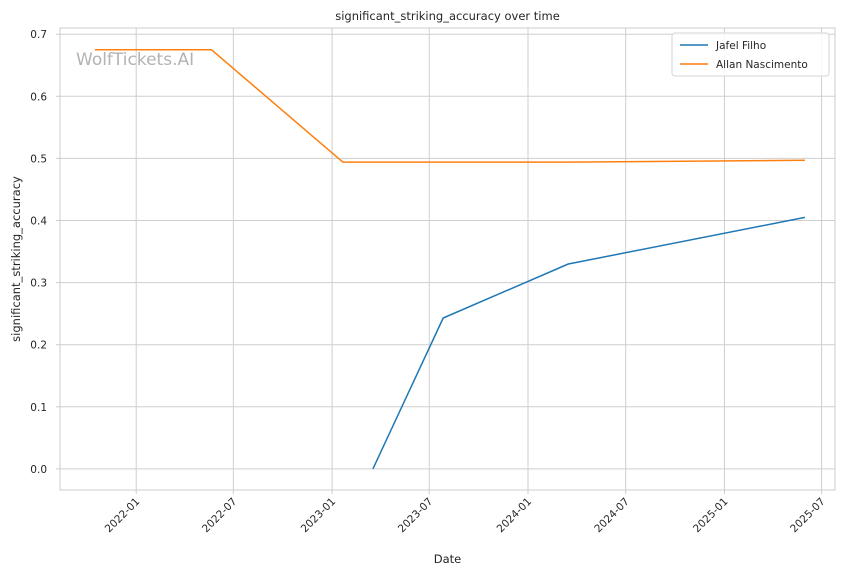 Image resolution: width=849 pixels, height=575 pixels. What do you see at coordinates (740, 46) in the screenshot?
I see `legend-label: Jafel Filho` at bounding box center [740, 46].